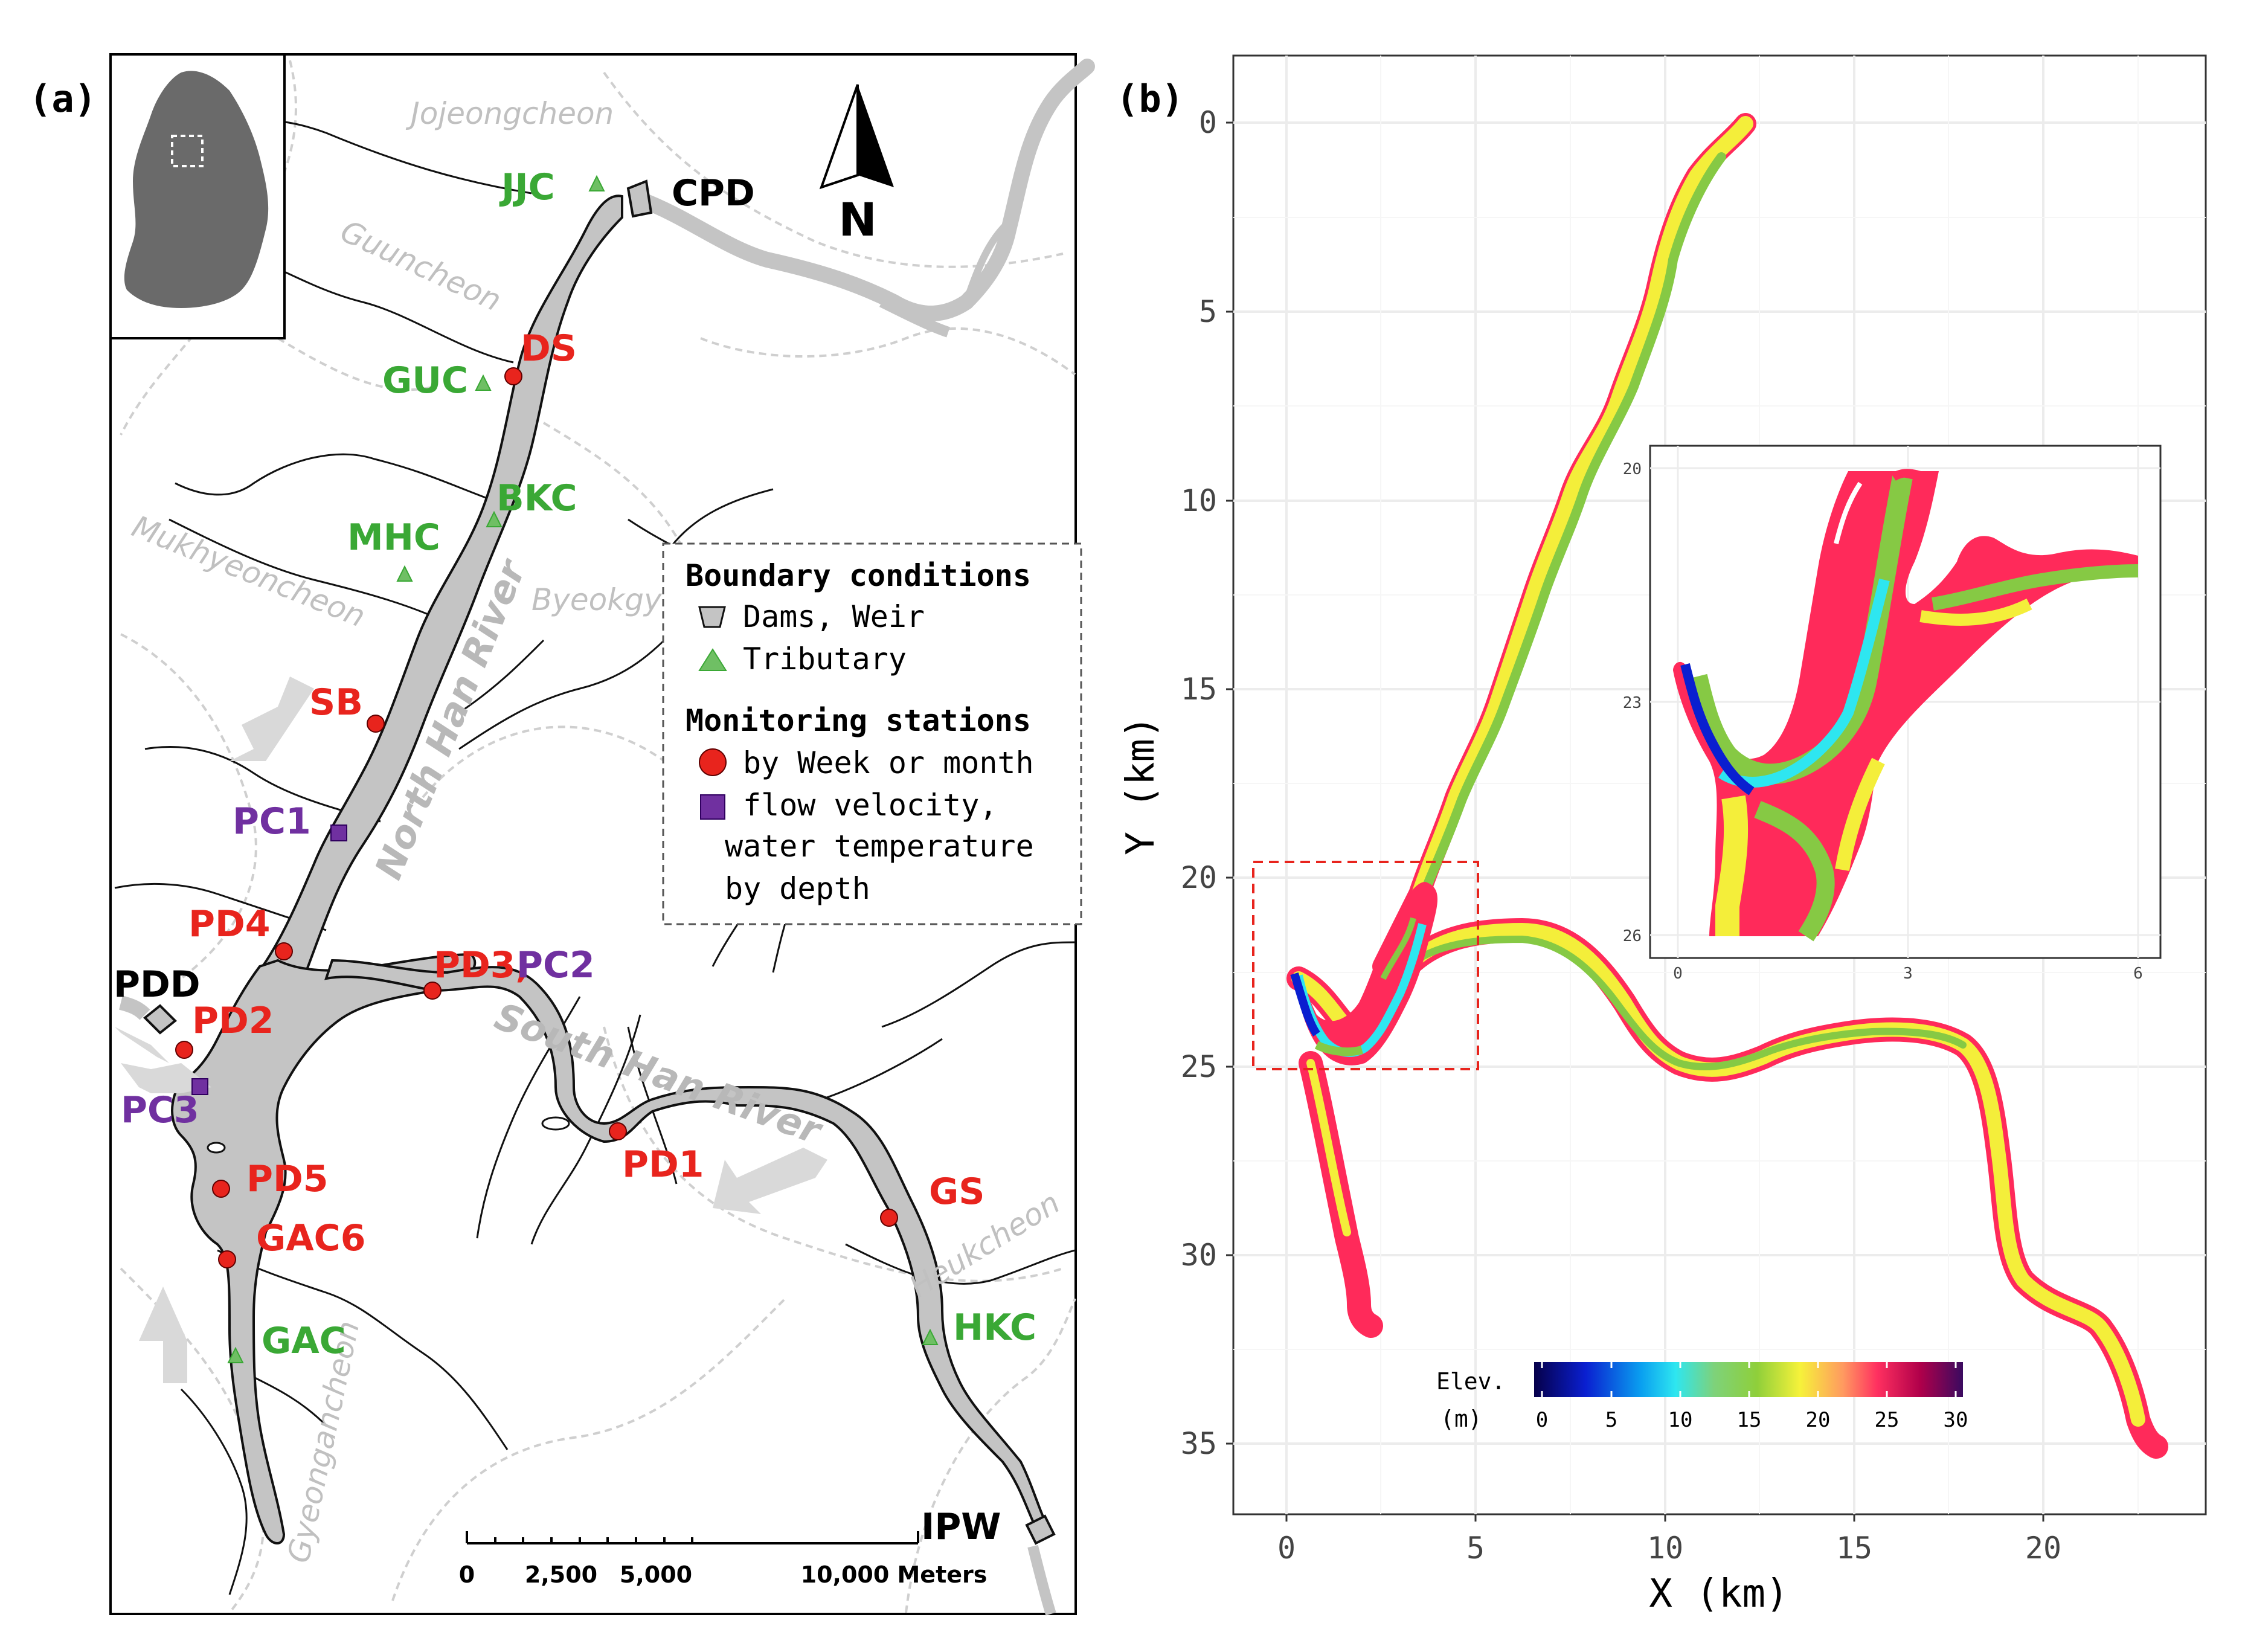 Image resolution: width=2245 pixels, height=1652 pixels. I want to click on legend-flow-line3: by depth, so click(797, 888).